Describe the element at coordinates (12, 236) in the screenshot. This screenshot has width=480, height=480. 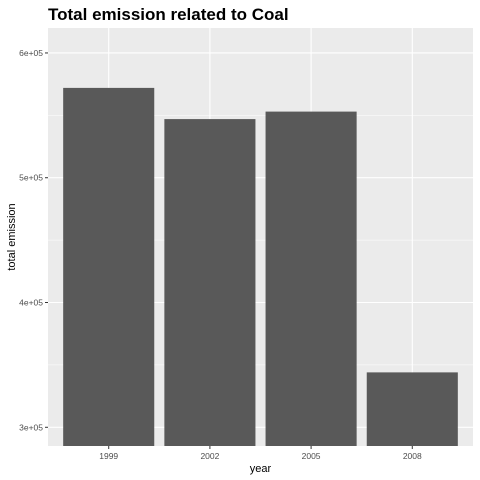
I see `y-axis-label: total emission` at that location.